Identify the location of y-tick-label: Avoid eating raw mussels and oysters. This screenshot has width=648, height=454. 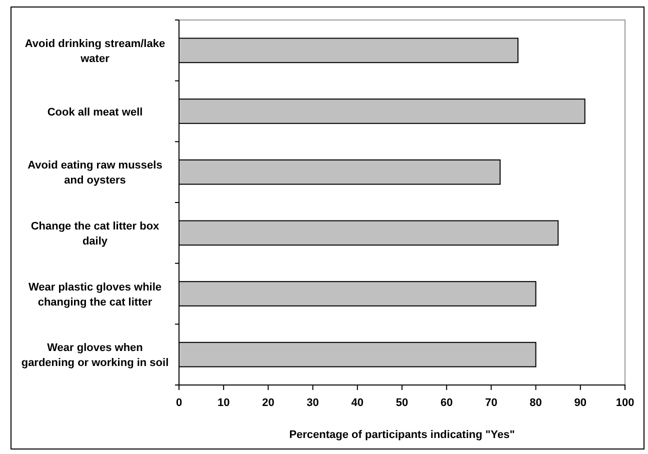
(95, 173).